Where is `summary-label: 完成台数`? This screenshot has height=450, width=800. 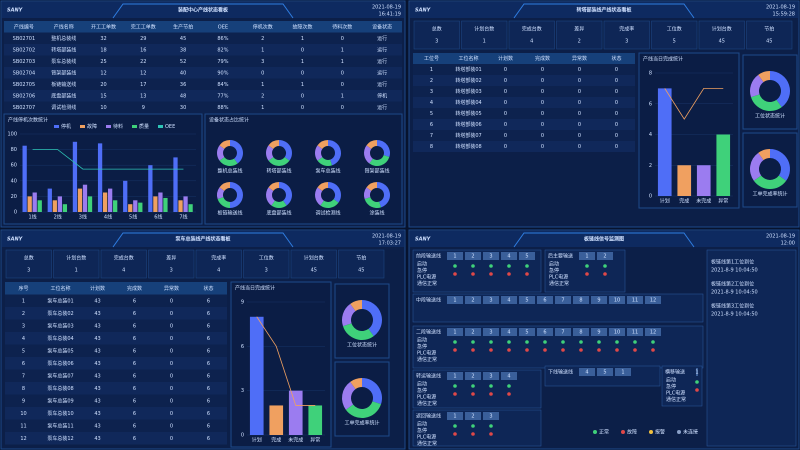
summary-label: 完成台数 is located at coordinates (124, 258).